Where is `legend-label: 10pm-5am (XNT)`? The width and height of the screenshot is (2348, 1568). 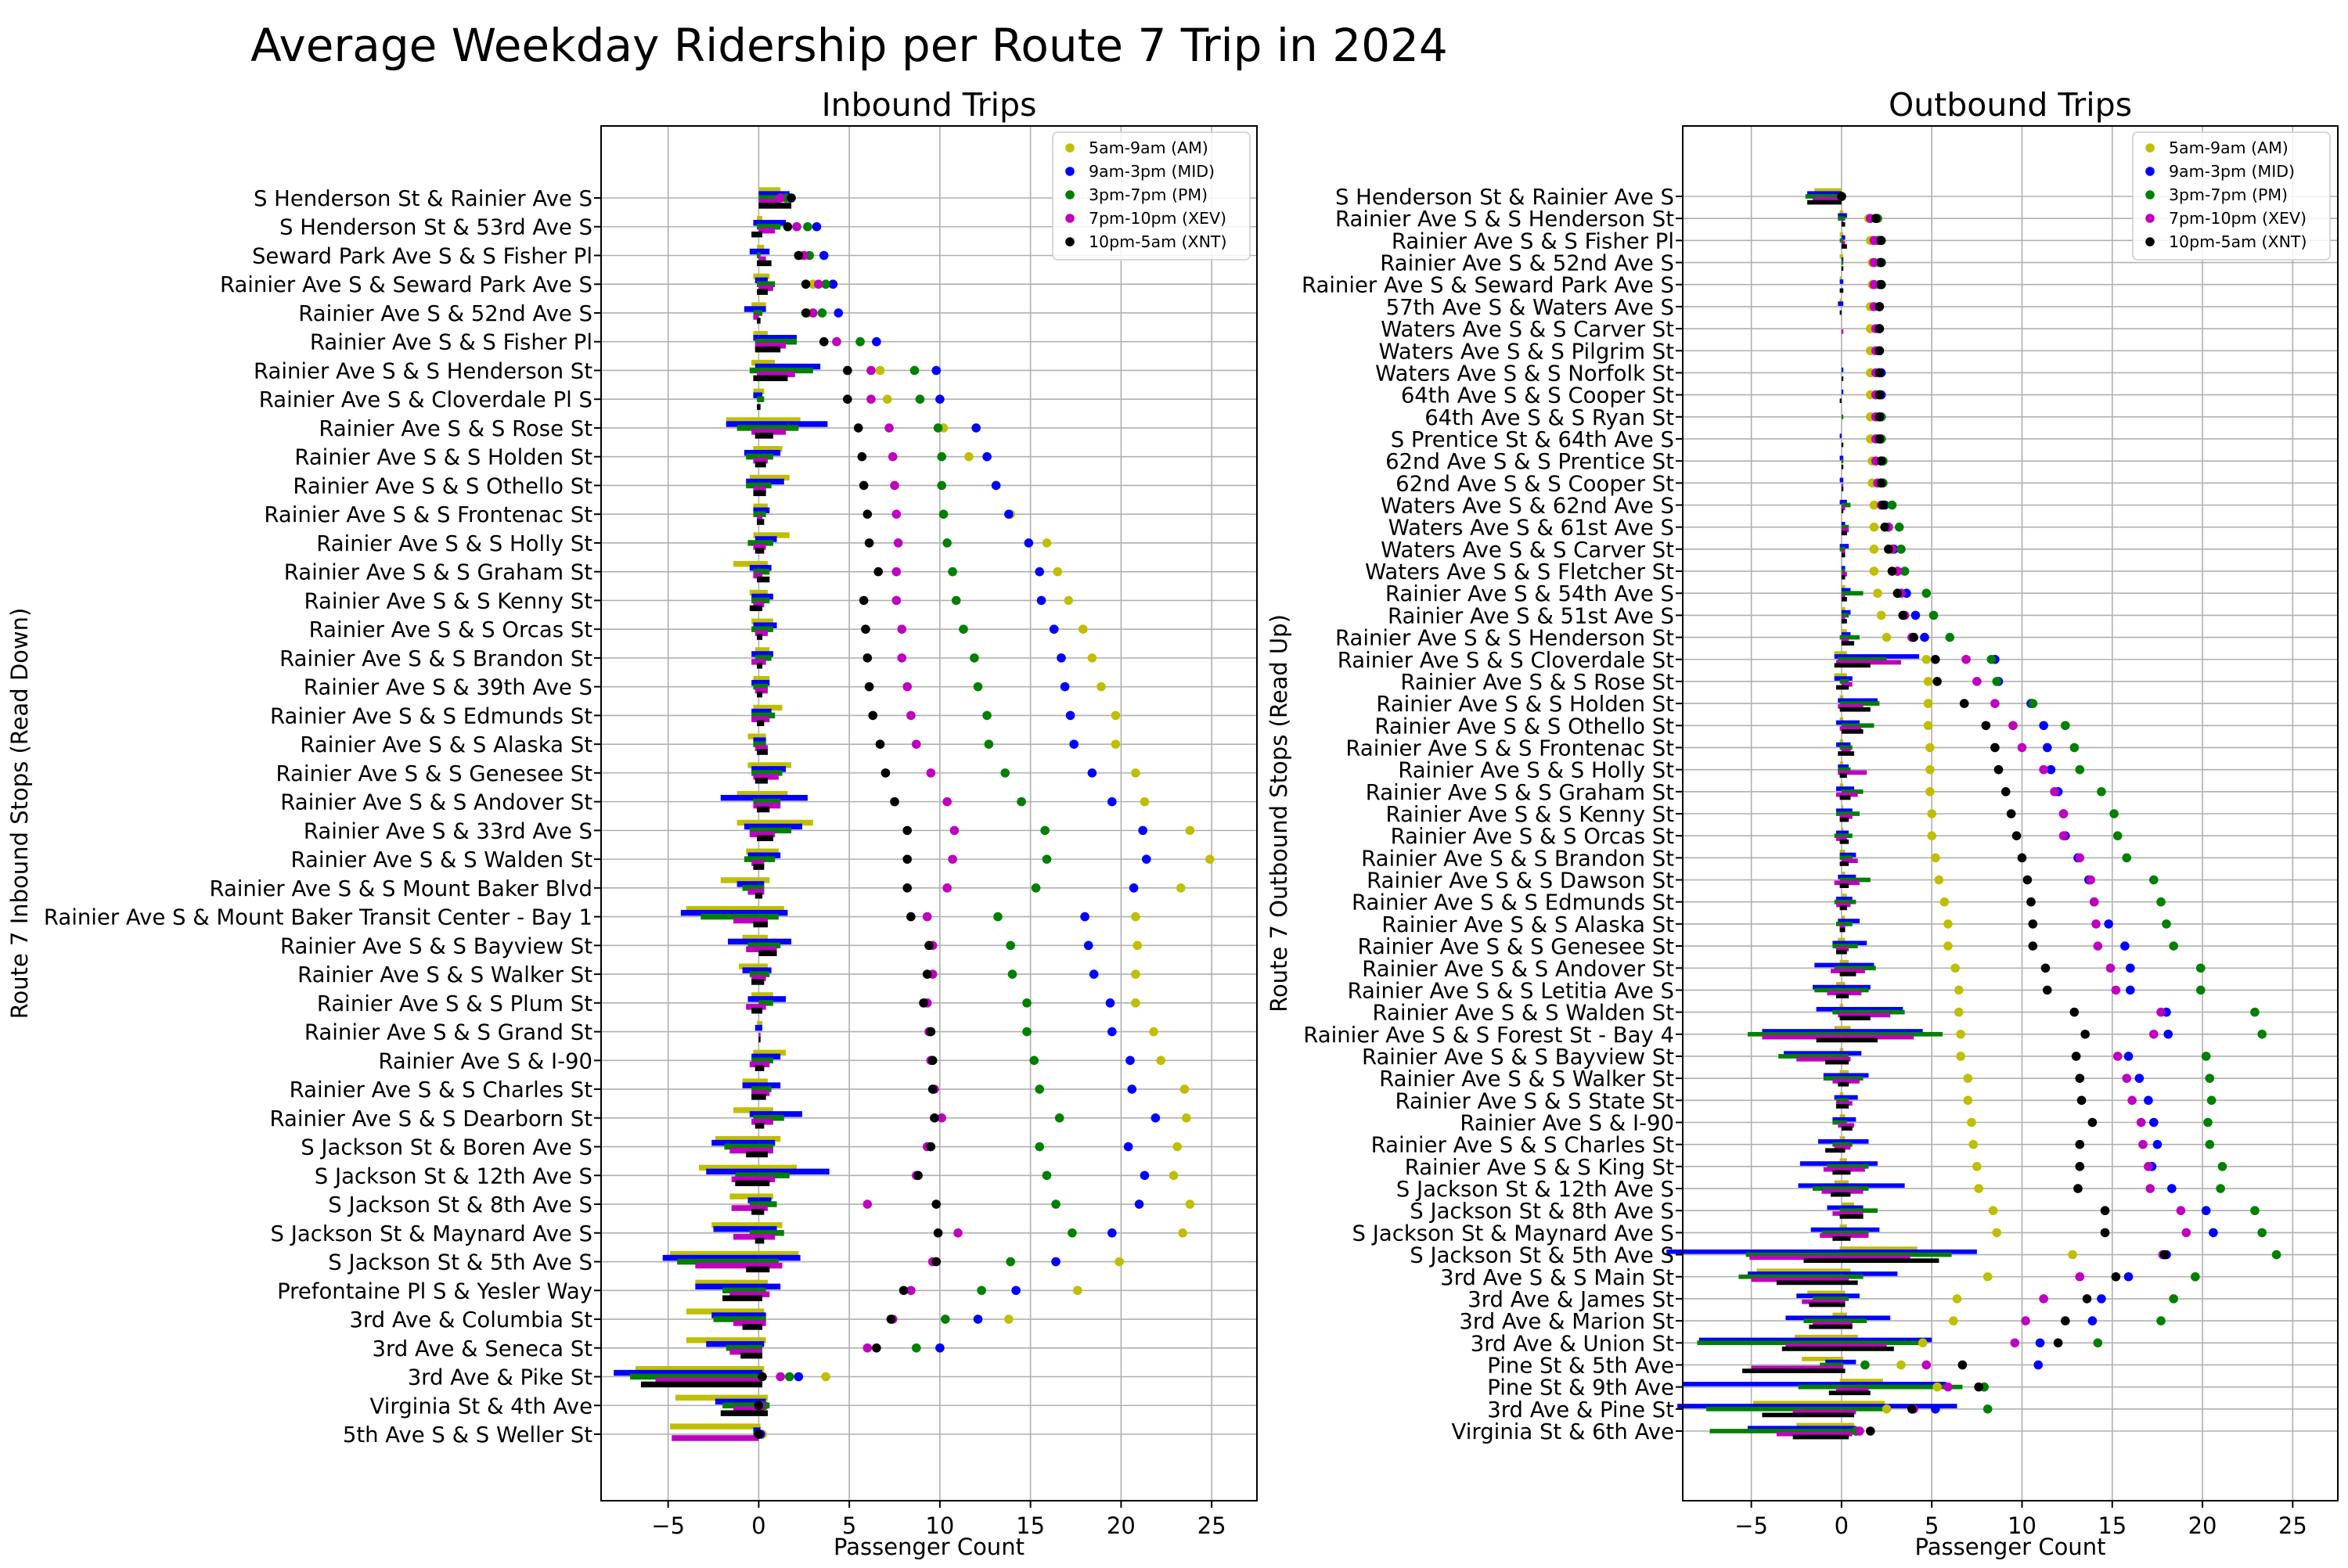
legend-label: 10pm-5am (XNT) is located at coordinates (2238, 241).